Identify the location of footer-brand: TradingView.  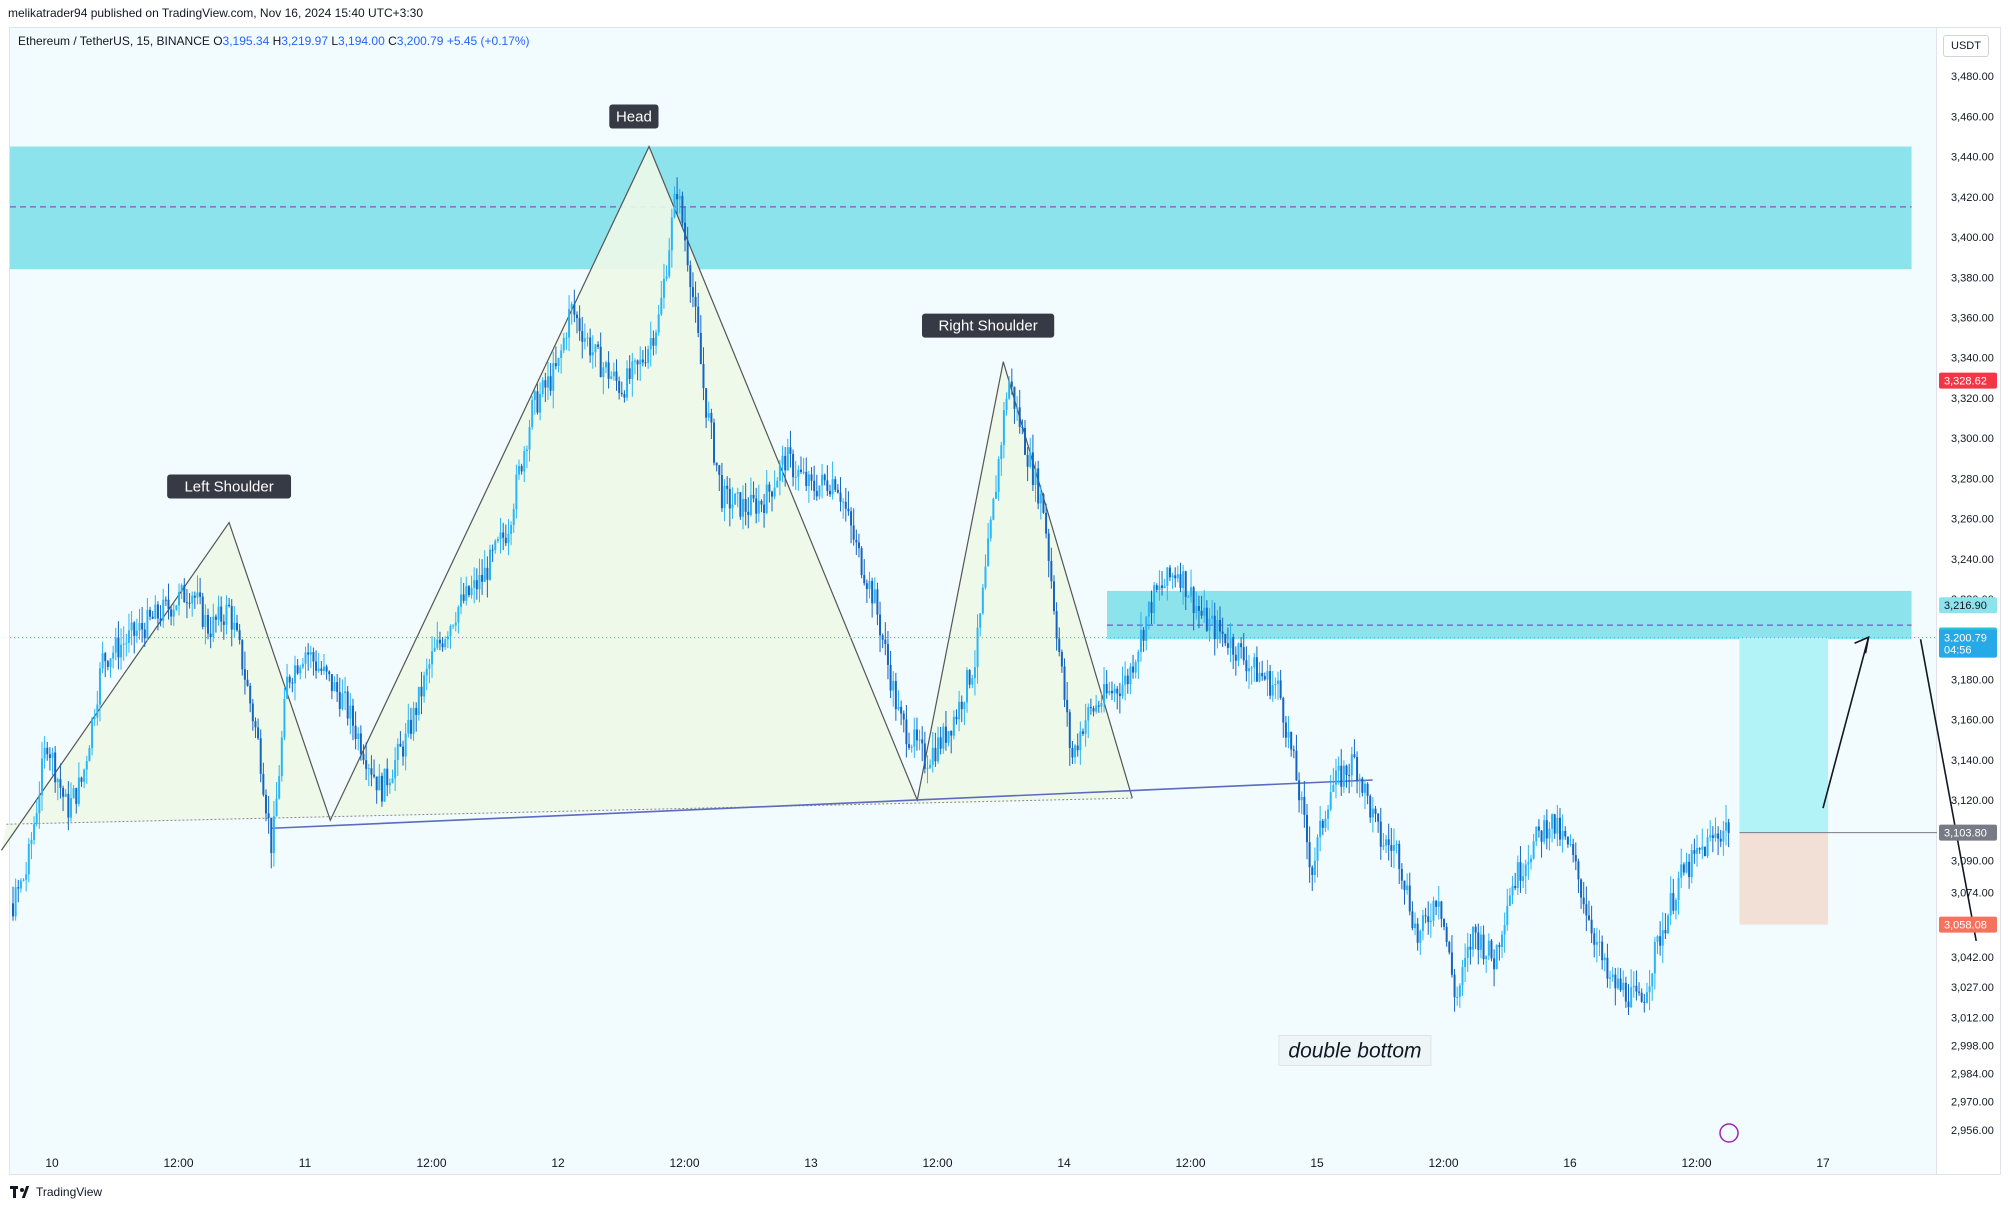
(56, 1192).